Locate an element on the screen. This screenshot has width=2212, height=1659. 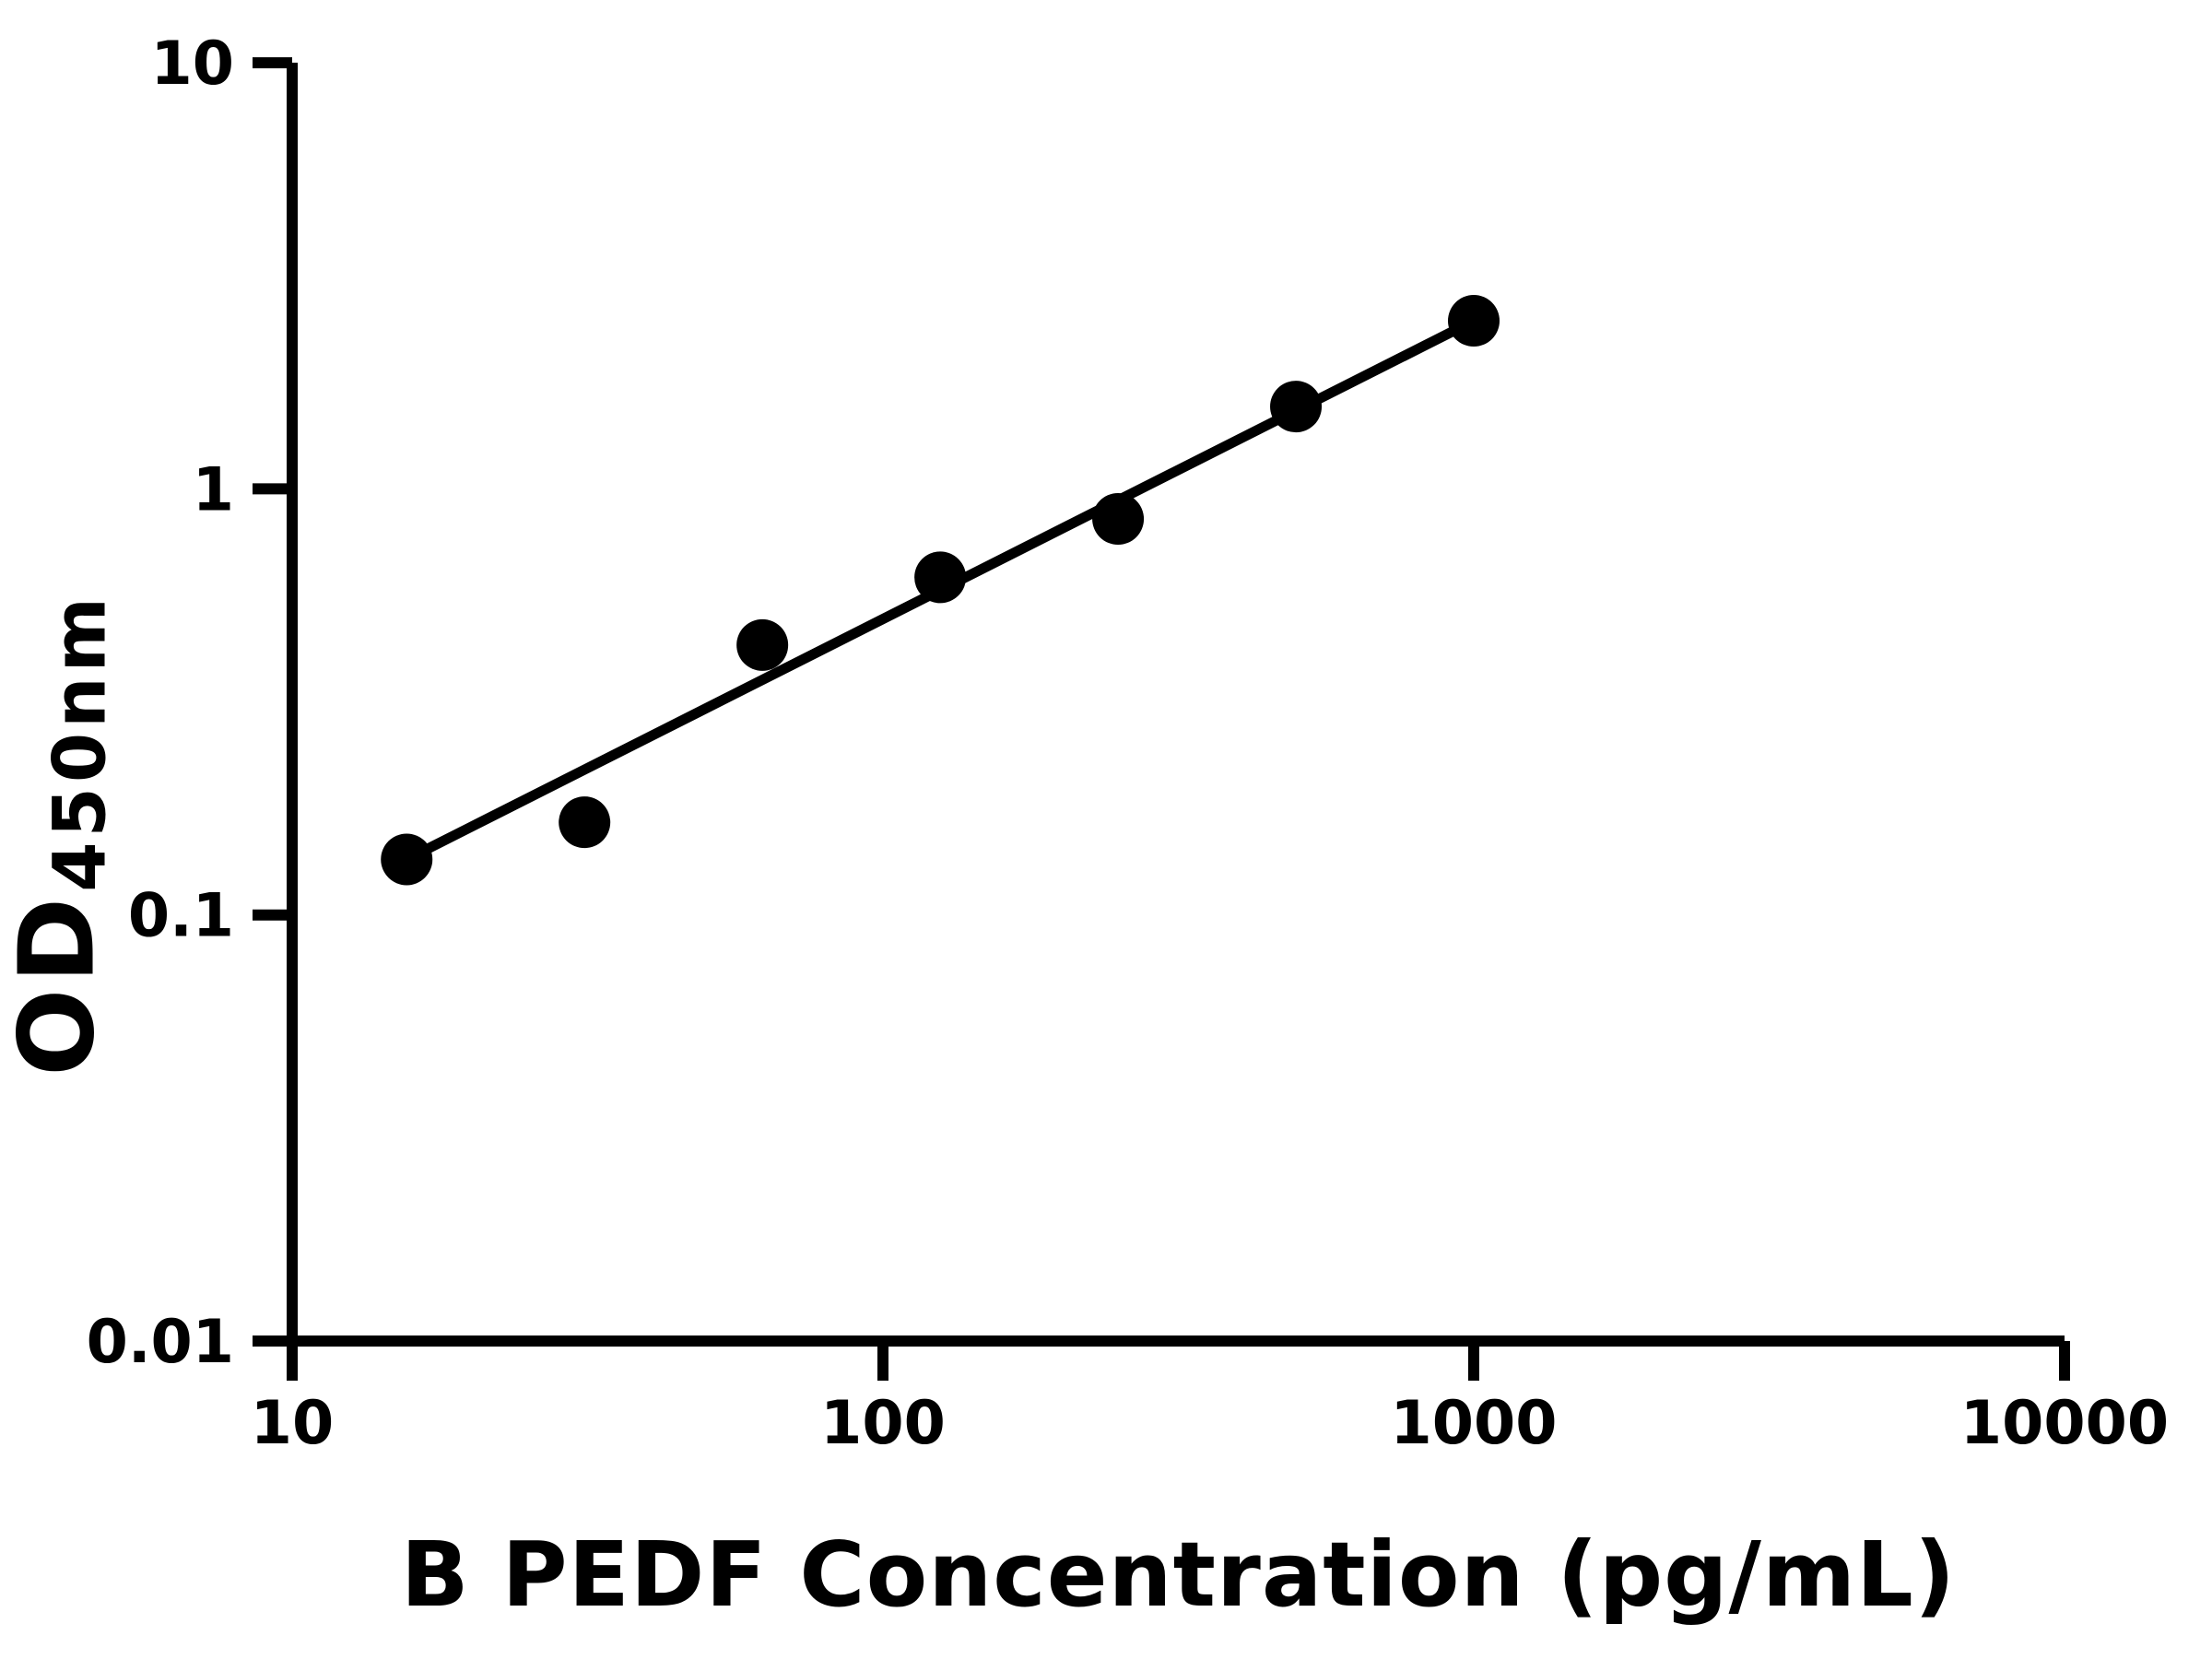
y-tick-label: 0.01 is located at coordinates (160, 1342).